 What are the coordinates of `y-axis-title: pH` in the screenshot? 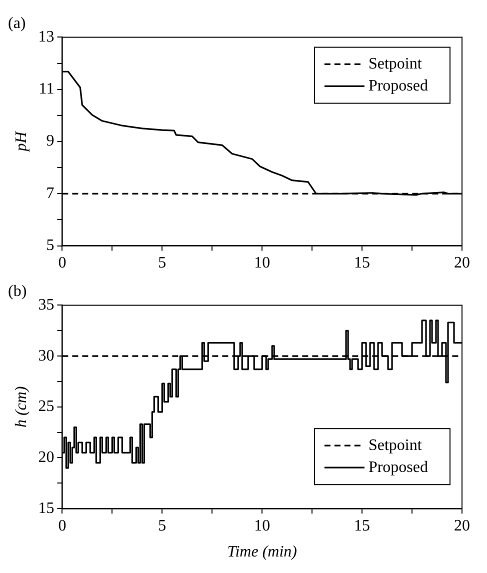 It's located at (21, 141).